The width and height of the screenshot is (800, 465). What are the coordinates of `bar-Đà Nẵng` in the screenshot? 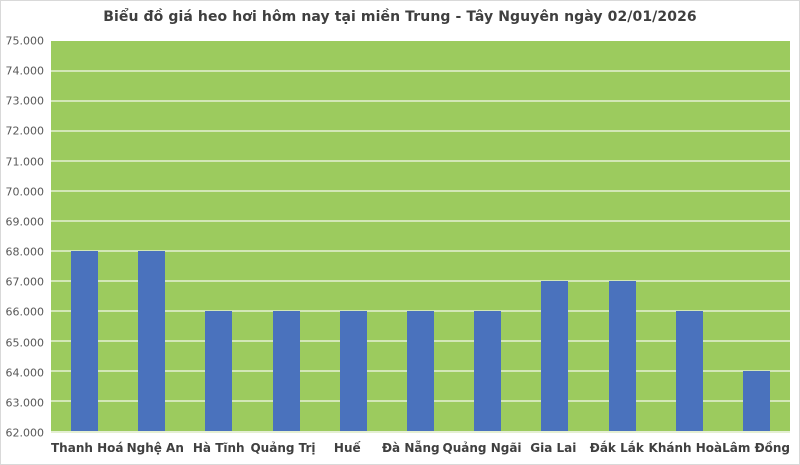 It's located at (421, 371).